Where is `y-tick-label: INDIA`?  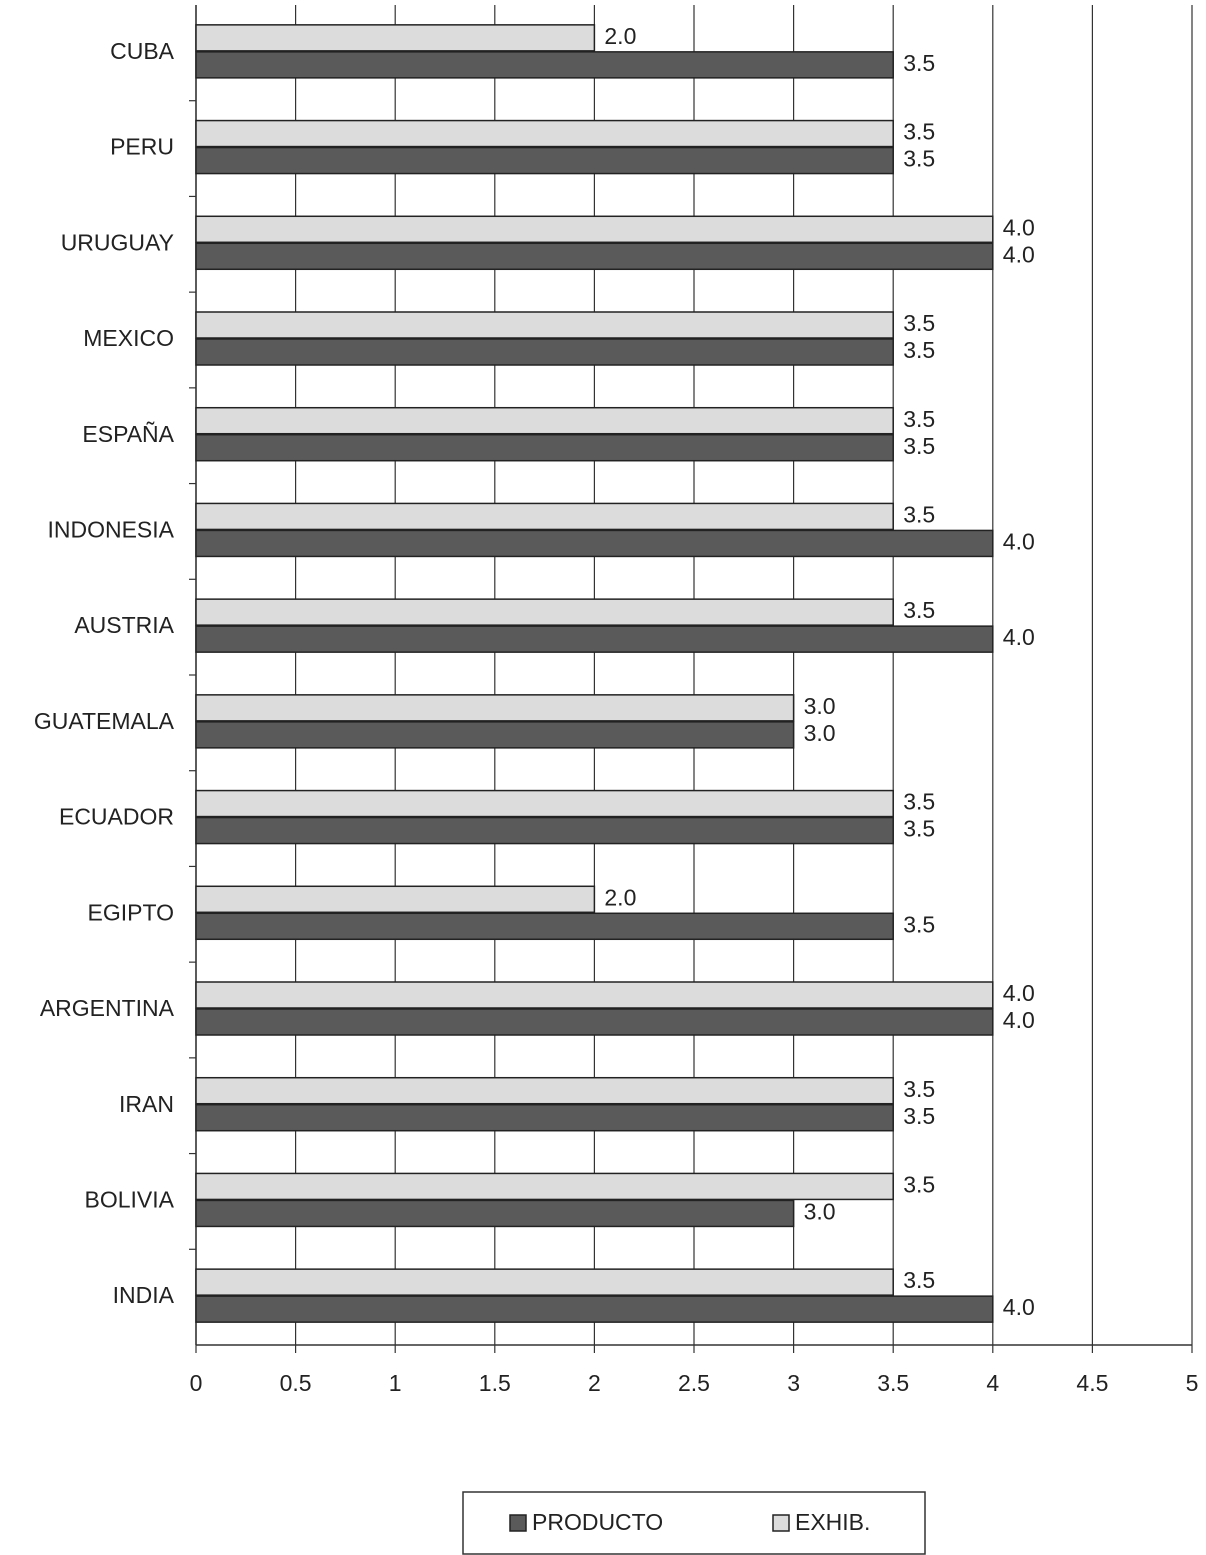
y-tick-label: INDIA is located at coordinates (144, 1295).